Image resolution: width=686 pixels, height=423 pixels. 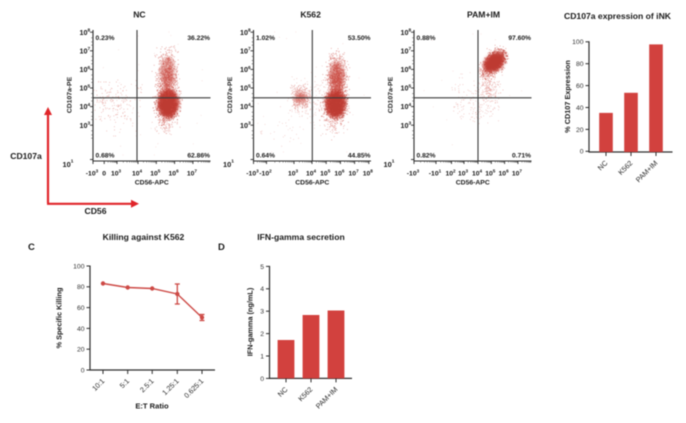 I want to click on svg-text: Killing against K562, so click(x=144, y=237).